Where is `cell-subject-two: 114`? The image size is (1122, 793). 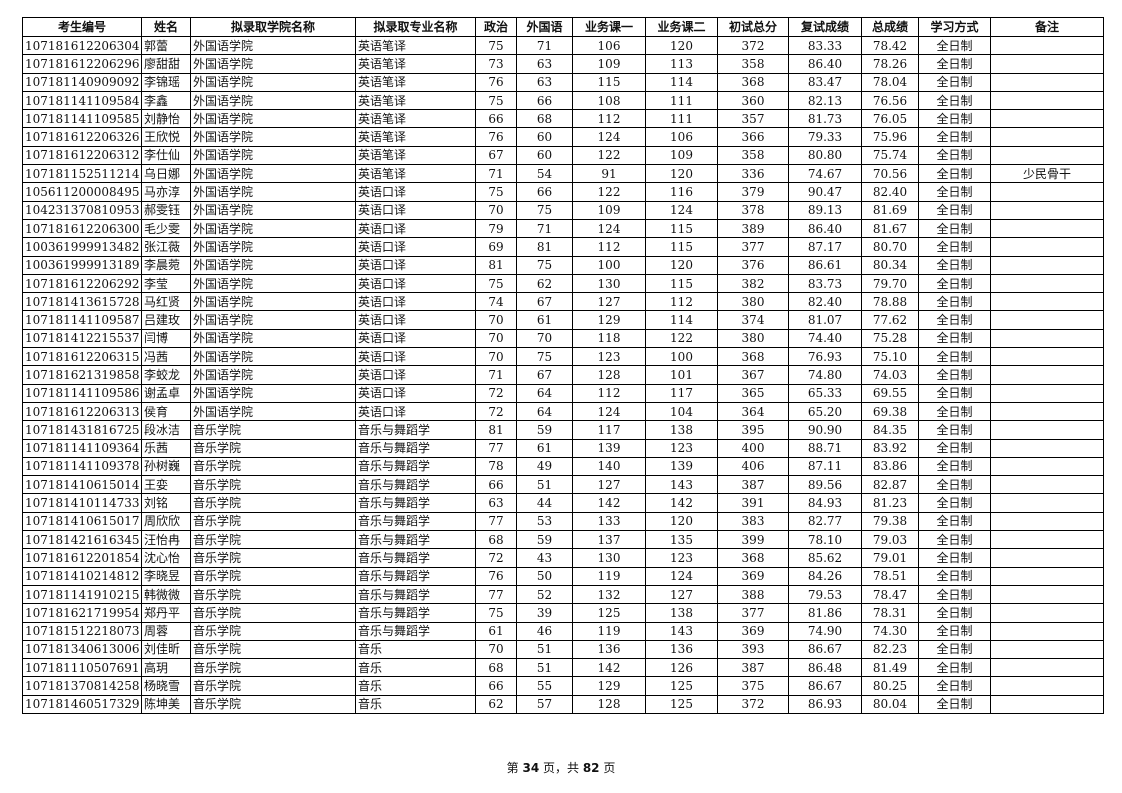
cell-subject-two: 114 is located at coordinates (681, 320).